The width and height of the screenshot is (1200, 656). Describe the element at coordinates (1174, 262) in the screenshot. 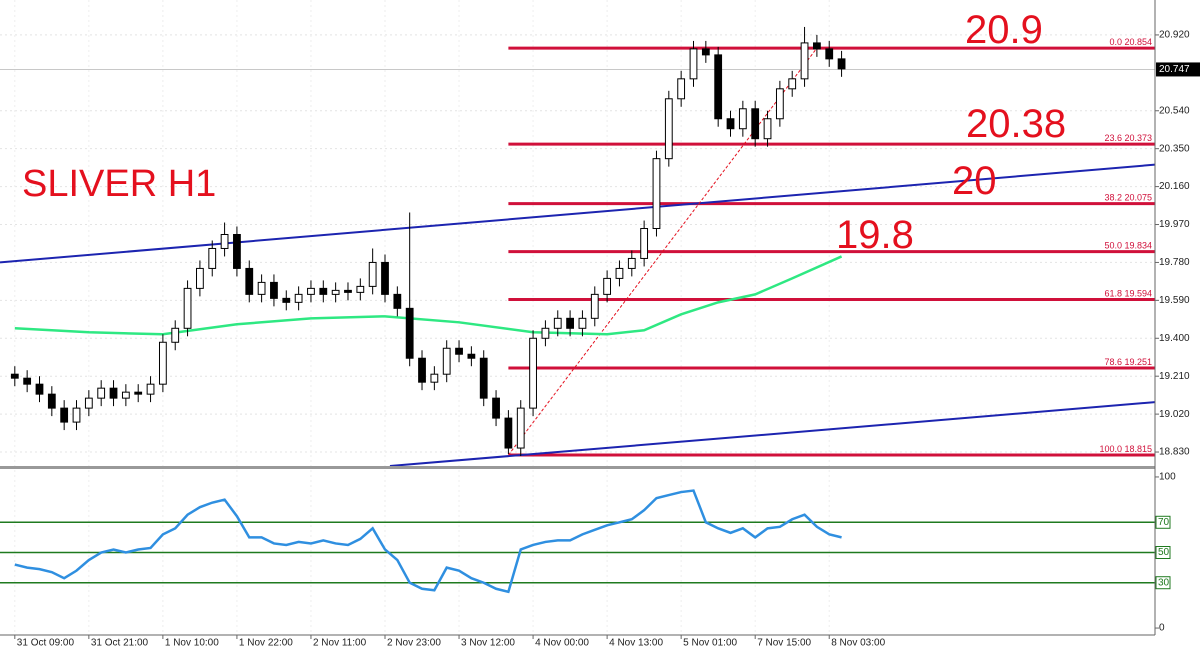

I see `y-tick-label: 19.780` at that location.